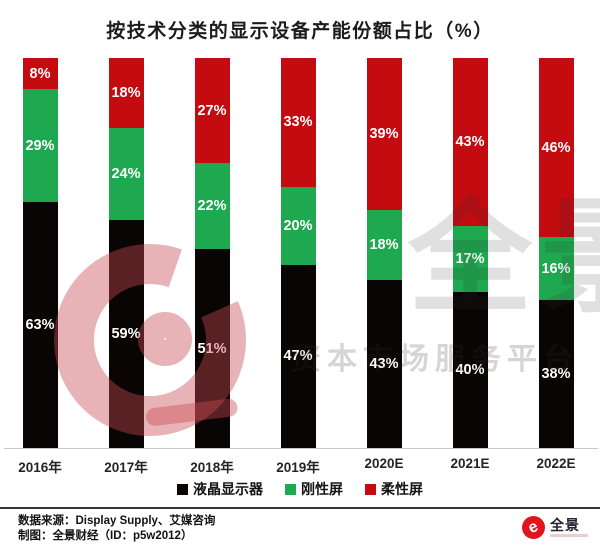 This screenshot has width=600, height=551. I want to click on segment-value-label: 40%, so click(470, 370).